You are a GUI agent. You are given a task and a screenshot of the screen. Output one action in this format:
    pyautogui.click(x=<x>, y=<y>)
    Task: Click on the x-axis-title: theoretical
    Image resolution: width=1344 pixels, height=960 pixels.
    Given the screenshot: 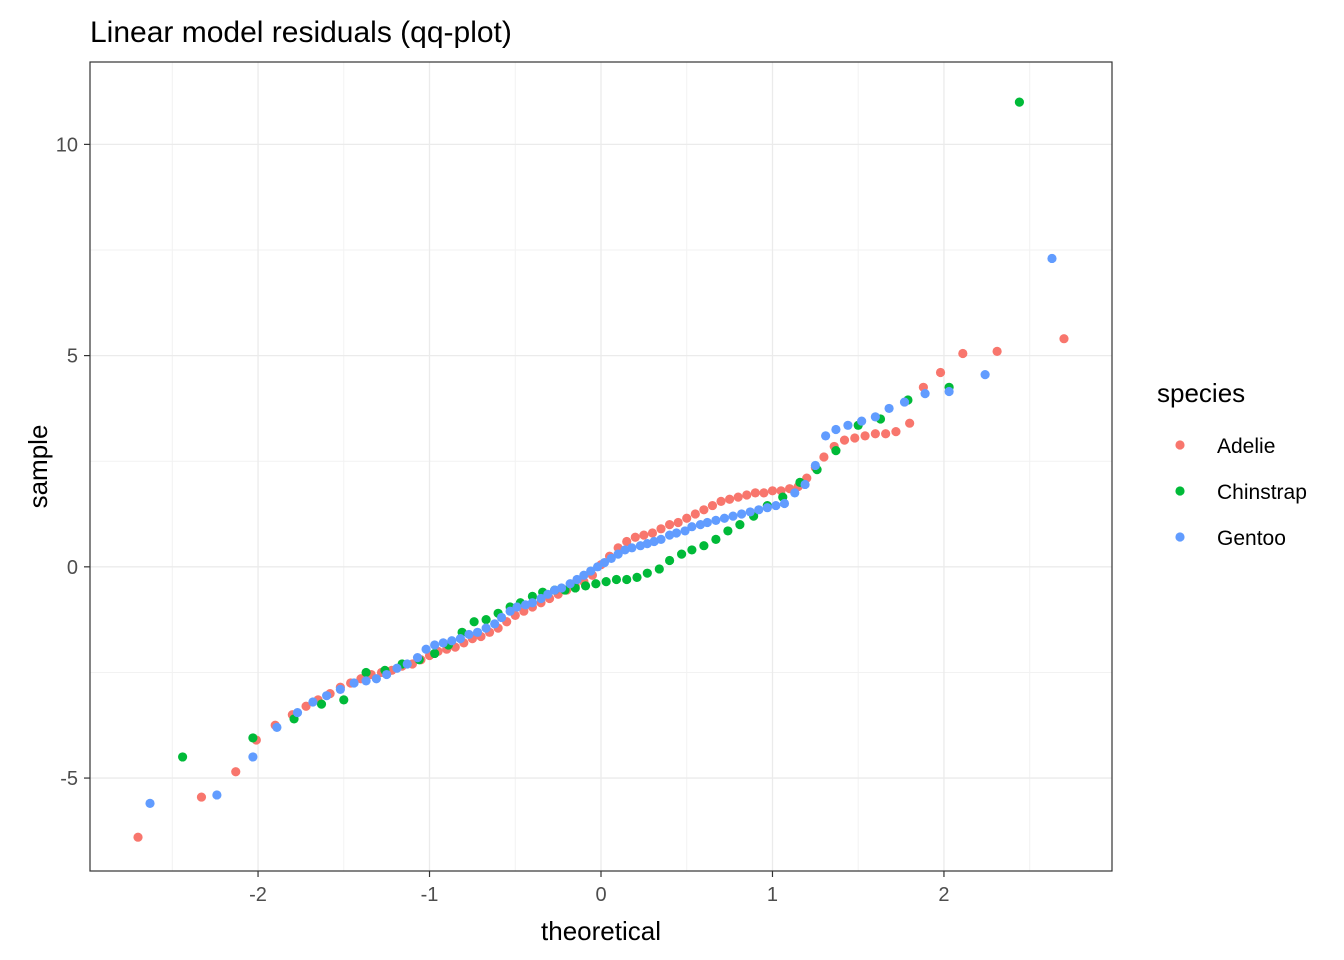 What is the action you would take?
    pyautogui.click(x=601, y=931)
    